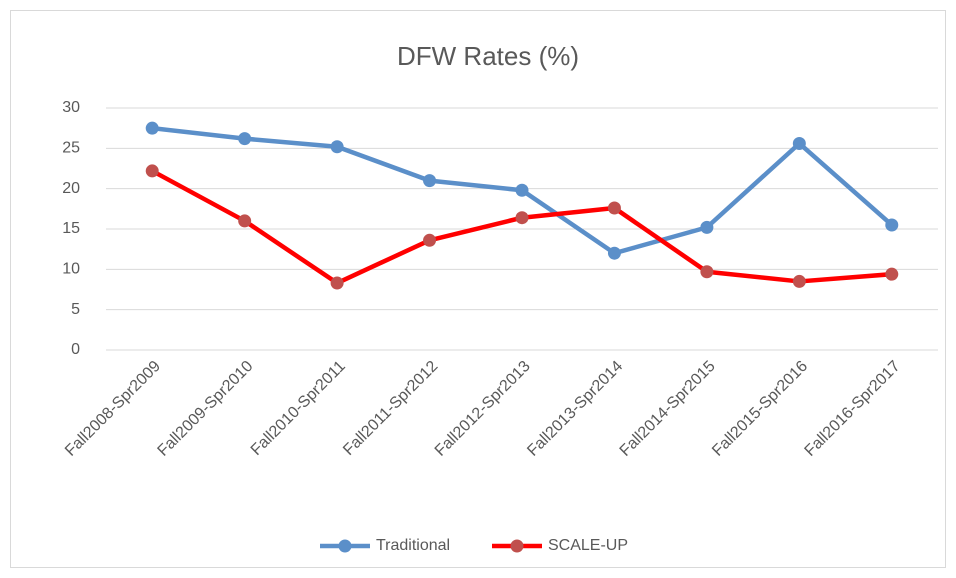 The image size is (956, 578). Describe the element at coordinates (71, 148) in the screenshot. I see `y-tick-label: 25` at that location.